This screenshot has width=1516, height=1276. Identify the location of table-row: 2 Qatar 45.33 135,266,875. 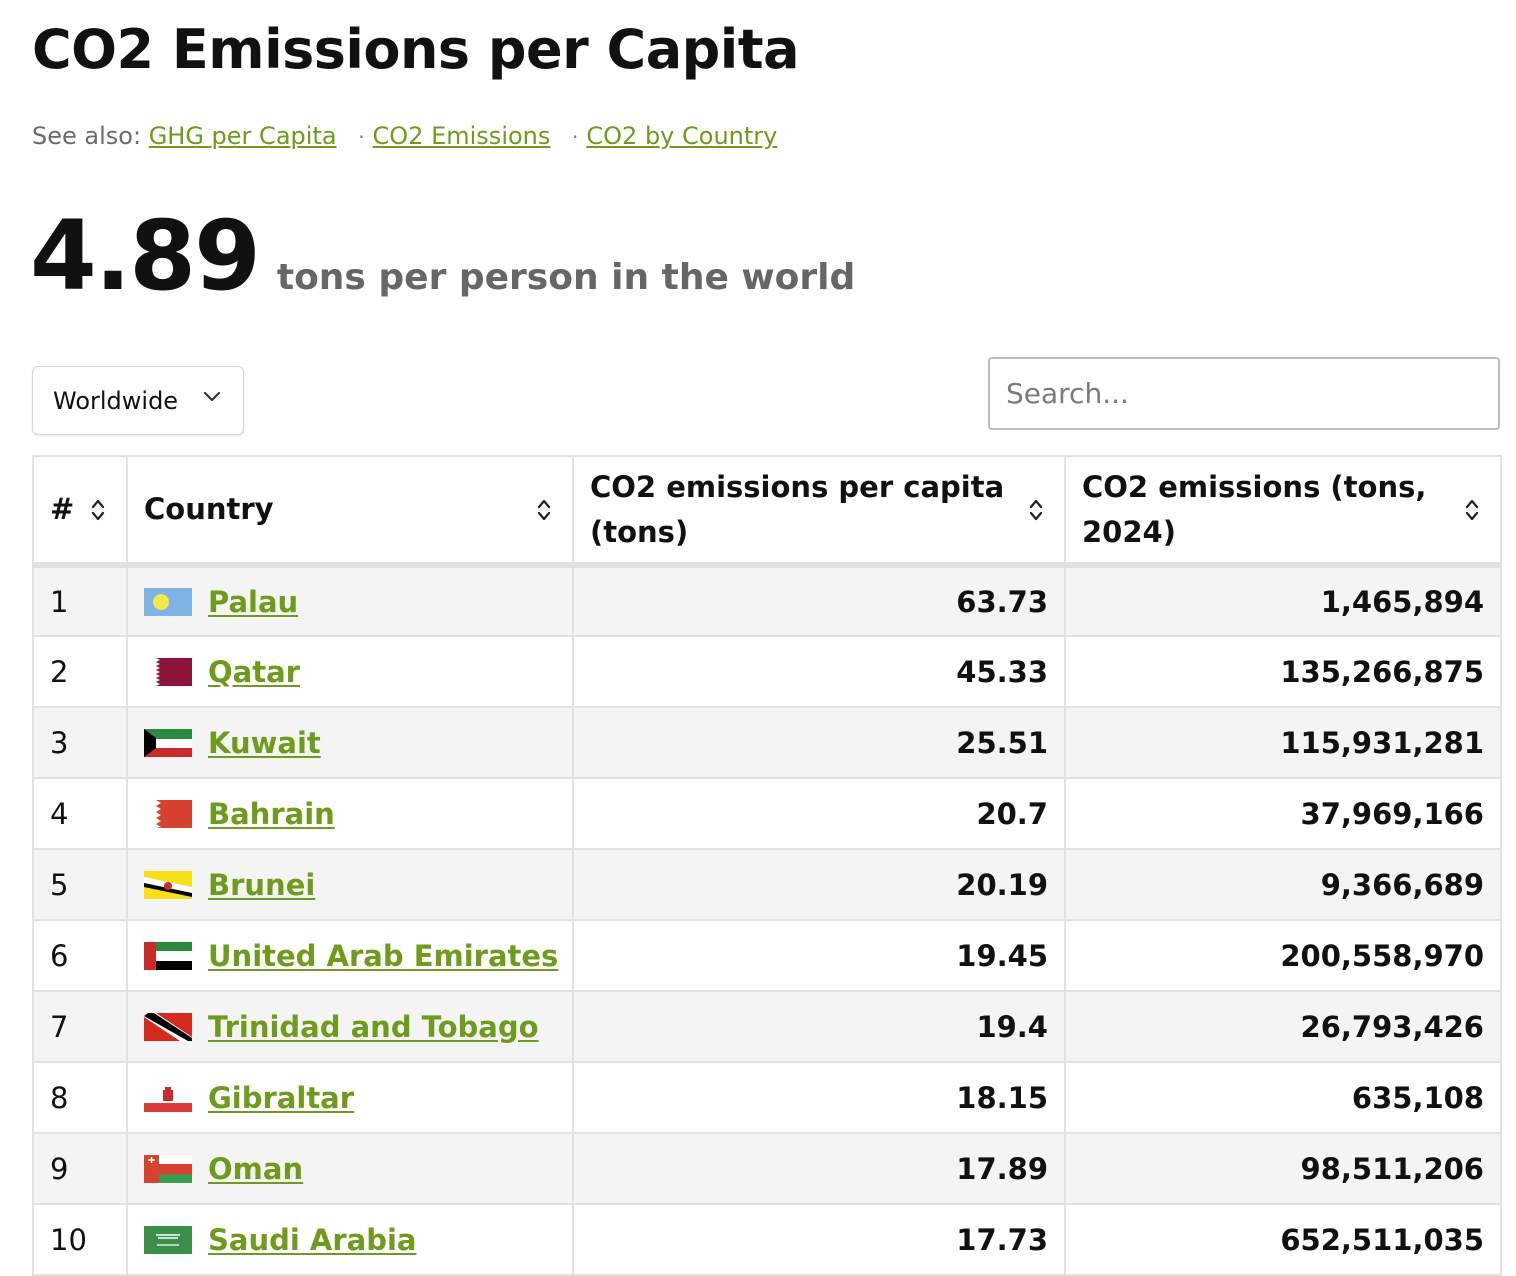
(767, 671).